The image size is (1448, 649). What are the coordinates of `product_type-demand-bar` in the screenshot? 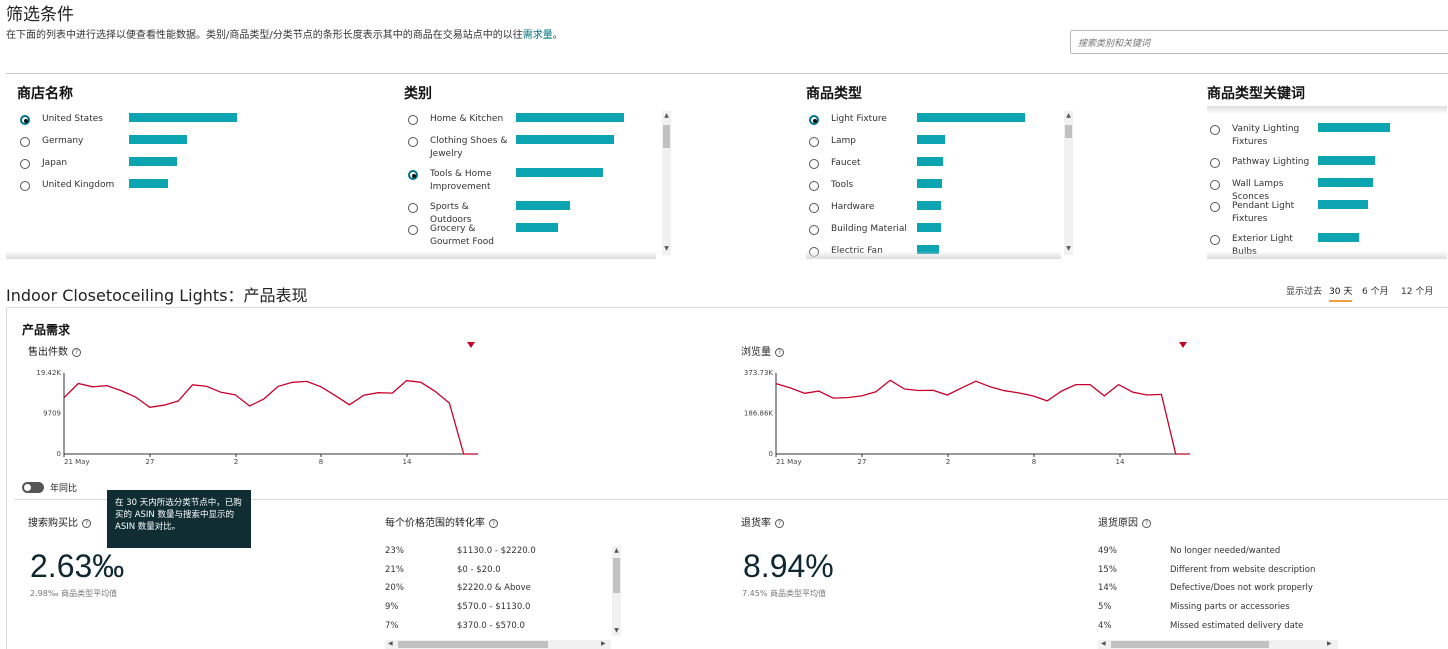 It's located at (928, 249).